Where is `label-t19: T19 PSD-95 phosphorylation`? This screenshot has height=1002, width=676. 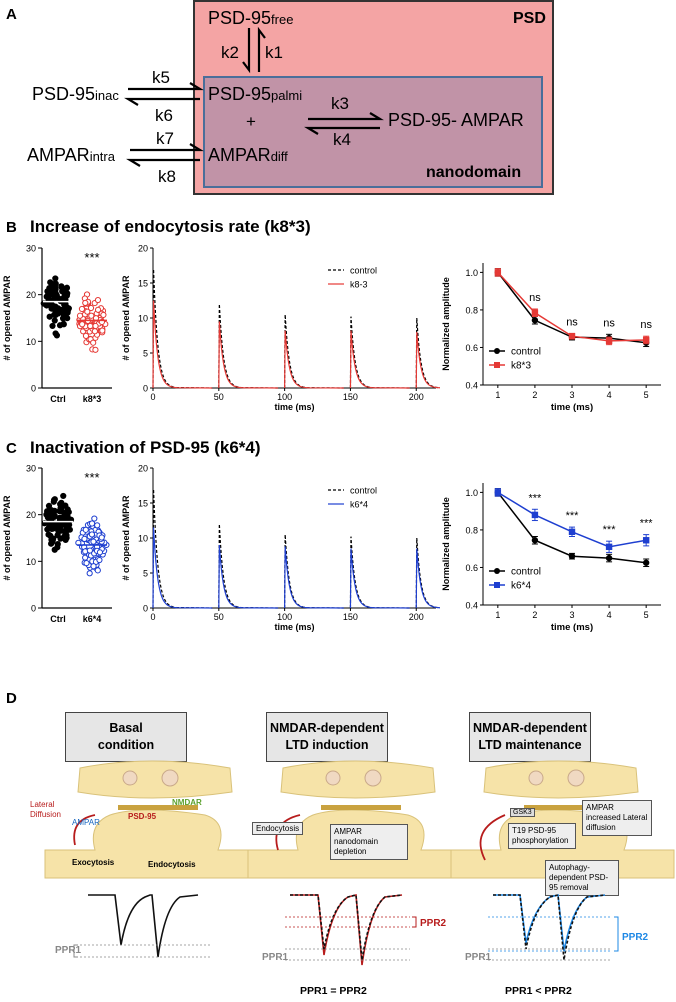
label-t19: T19 PSD-95 phosphorylation is located at coordinates (542, 836).